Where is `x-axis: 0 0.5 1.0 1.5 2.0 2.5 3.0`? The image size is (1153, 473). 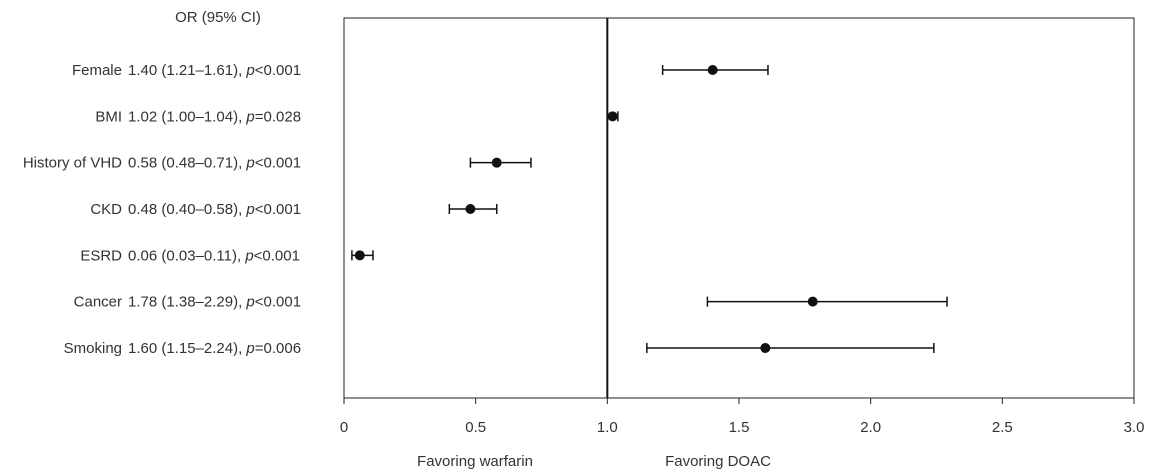
x-axis: 0 0.5 1.0 1.5 2.0 2.5 3.0 is located at coordinates (742, 417).